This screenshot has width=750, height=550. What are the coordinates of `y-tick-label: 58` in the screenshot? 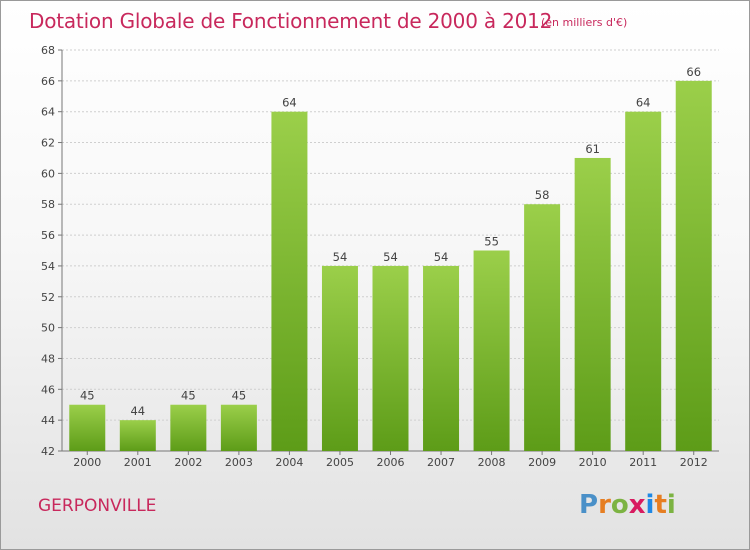 It's located at (48, 204).